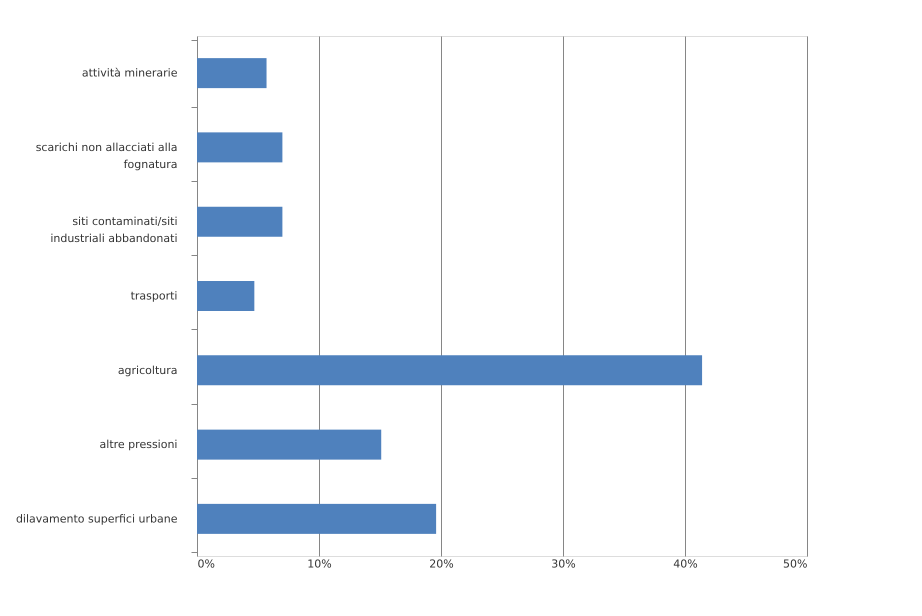 This screenshot has width=922, height=616. What do you see at coordinates (130, 73) in the screenshot?
I see `y-tick-label: attività minerarie` at bounding box center [130, 73].